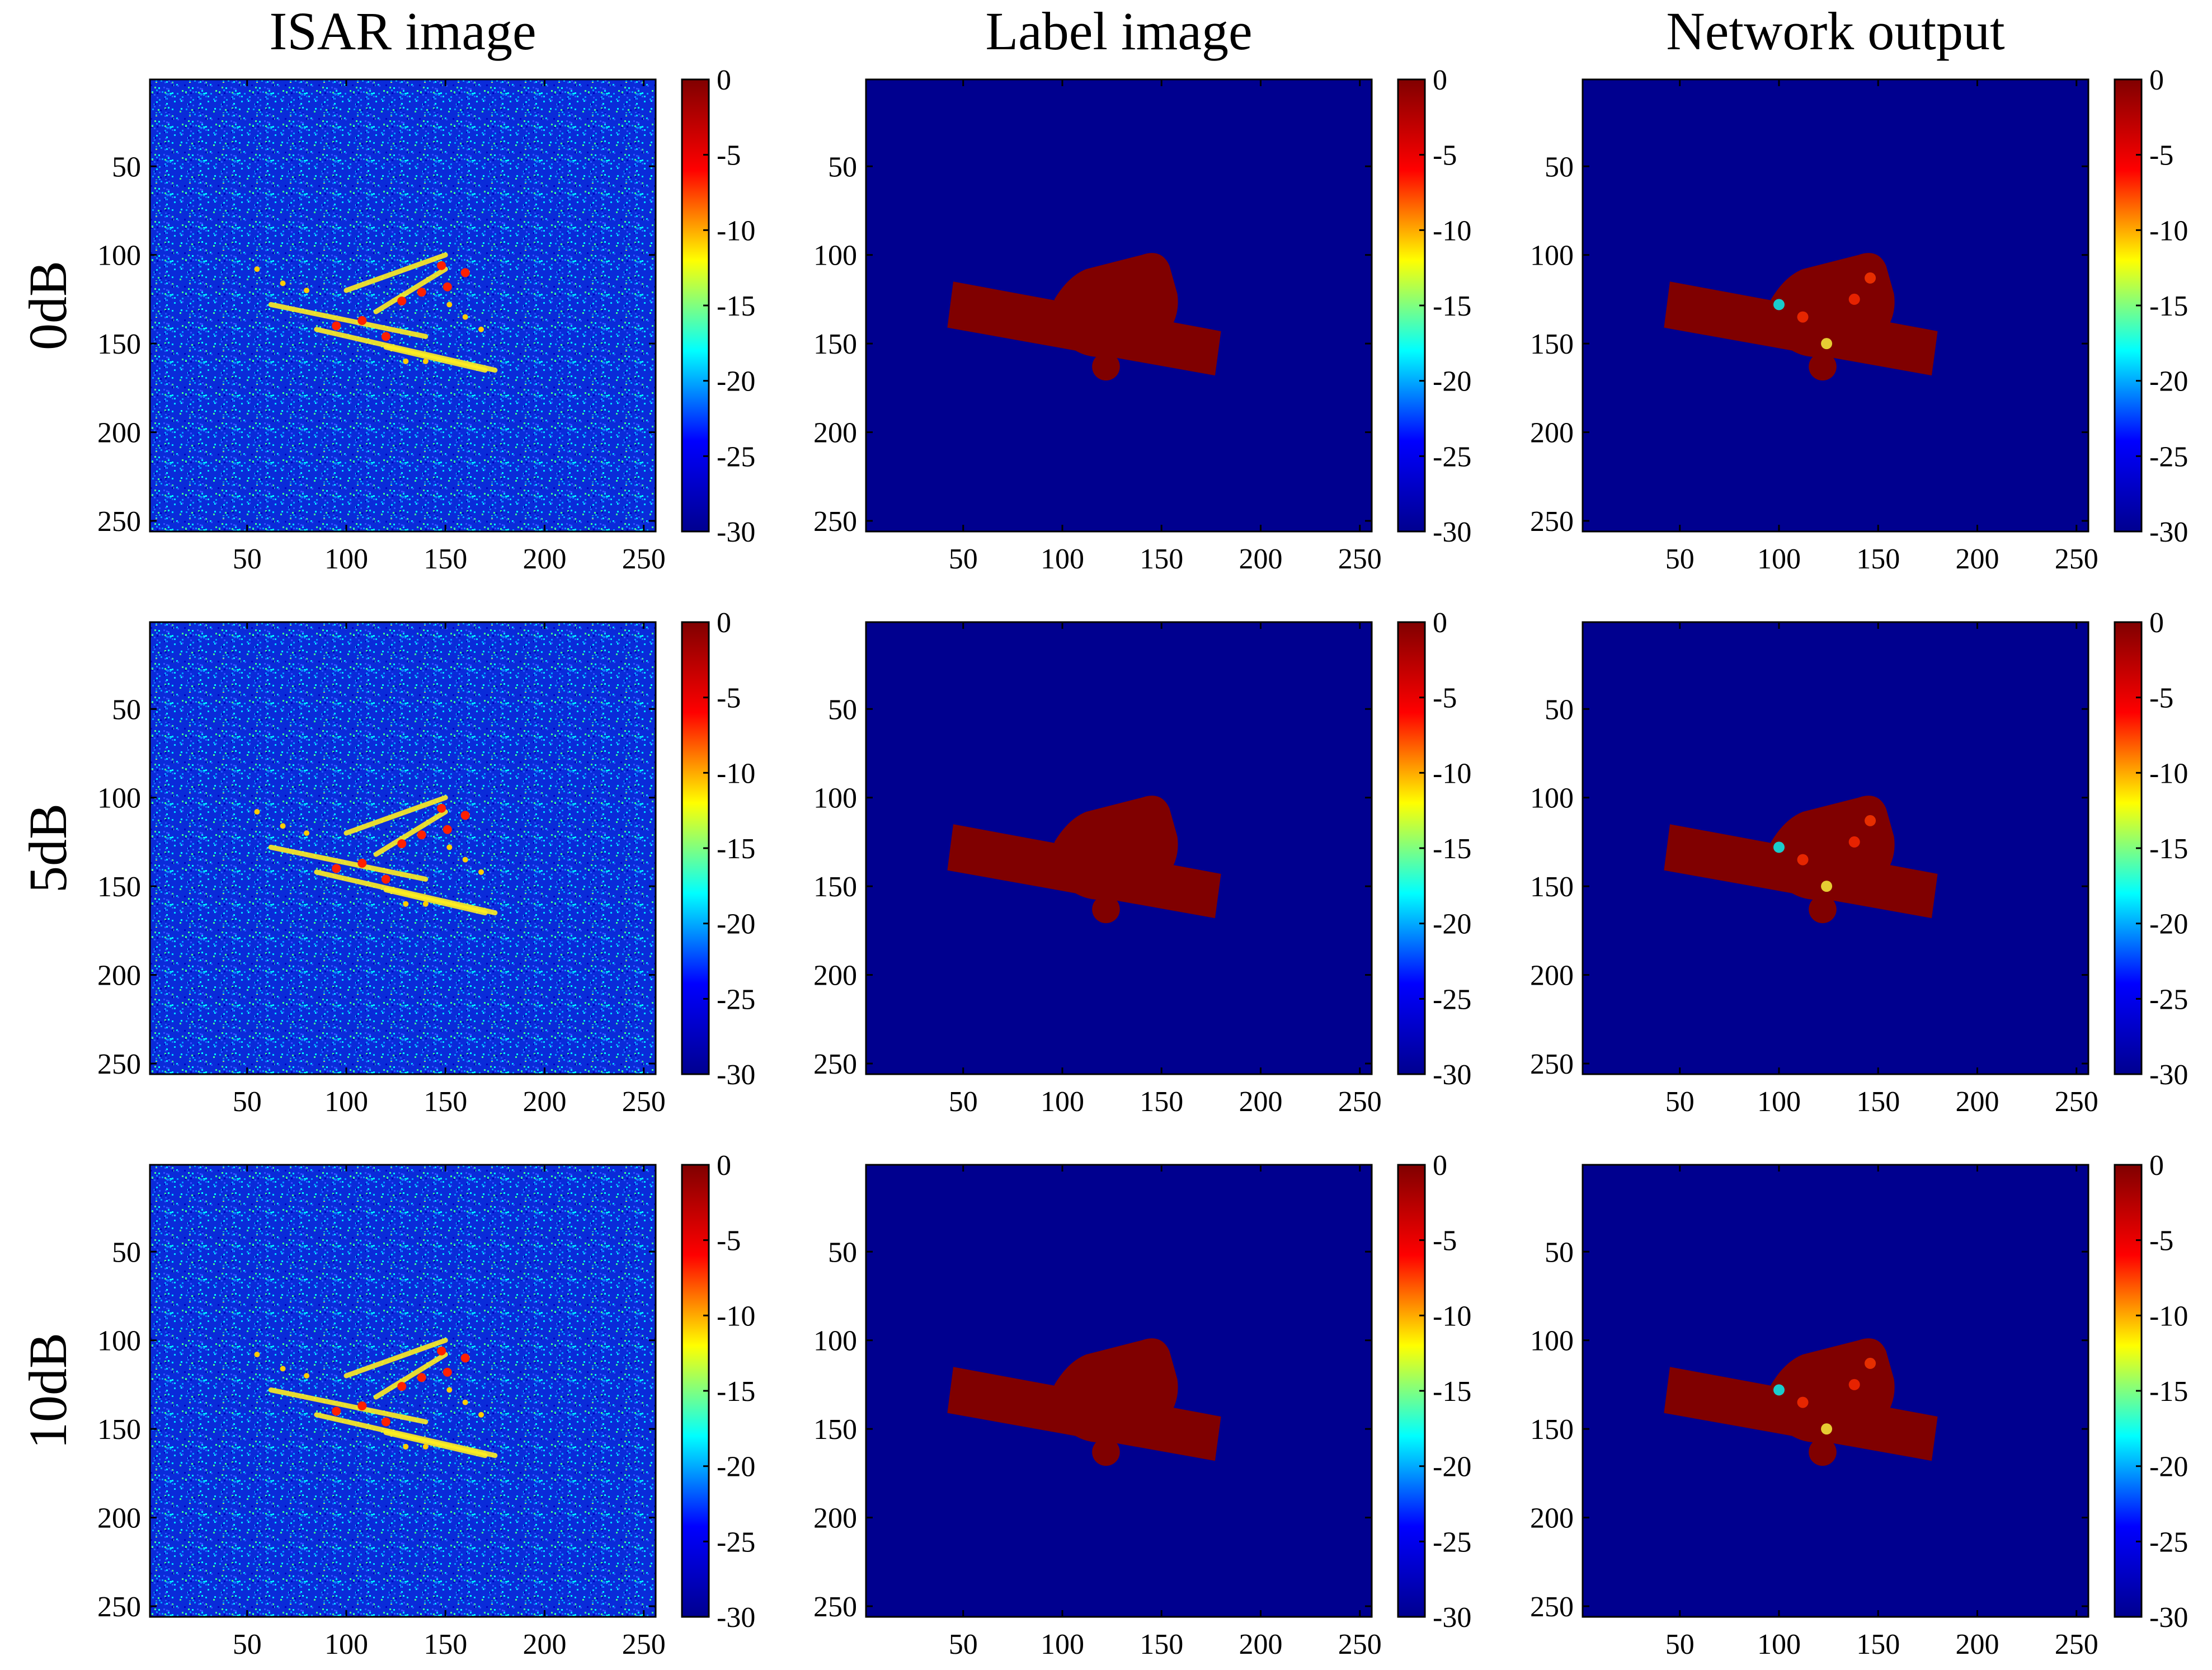 Image resolution: width=2212 pixels, height=1670 pixels. Describe the element at coordinates (1552, 1607) in the screenshot. I see `y-tick-label: 250` at that location.